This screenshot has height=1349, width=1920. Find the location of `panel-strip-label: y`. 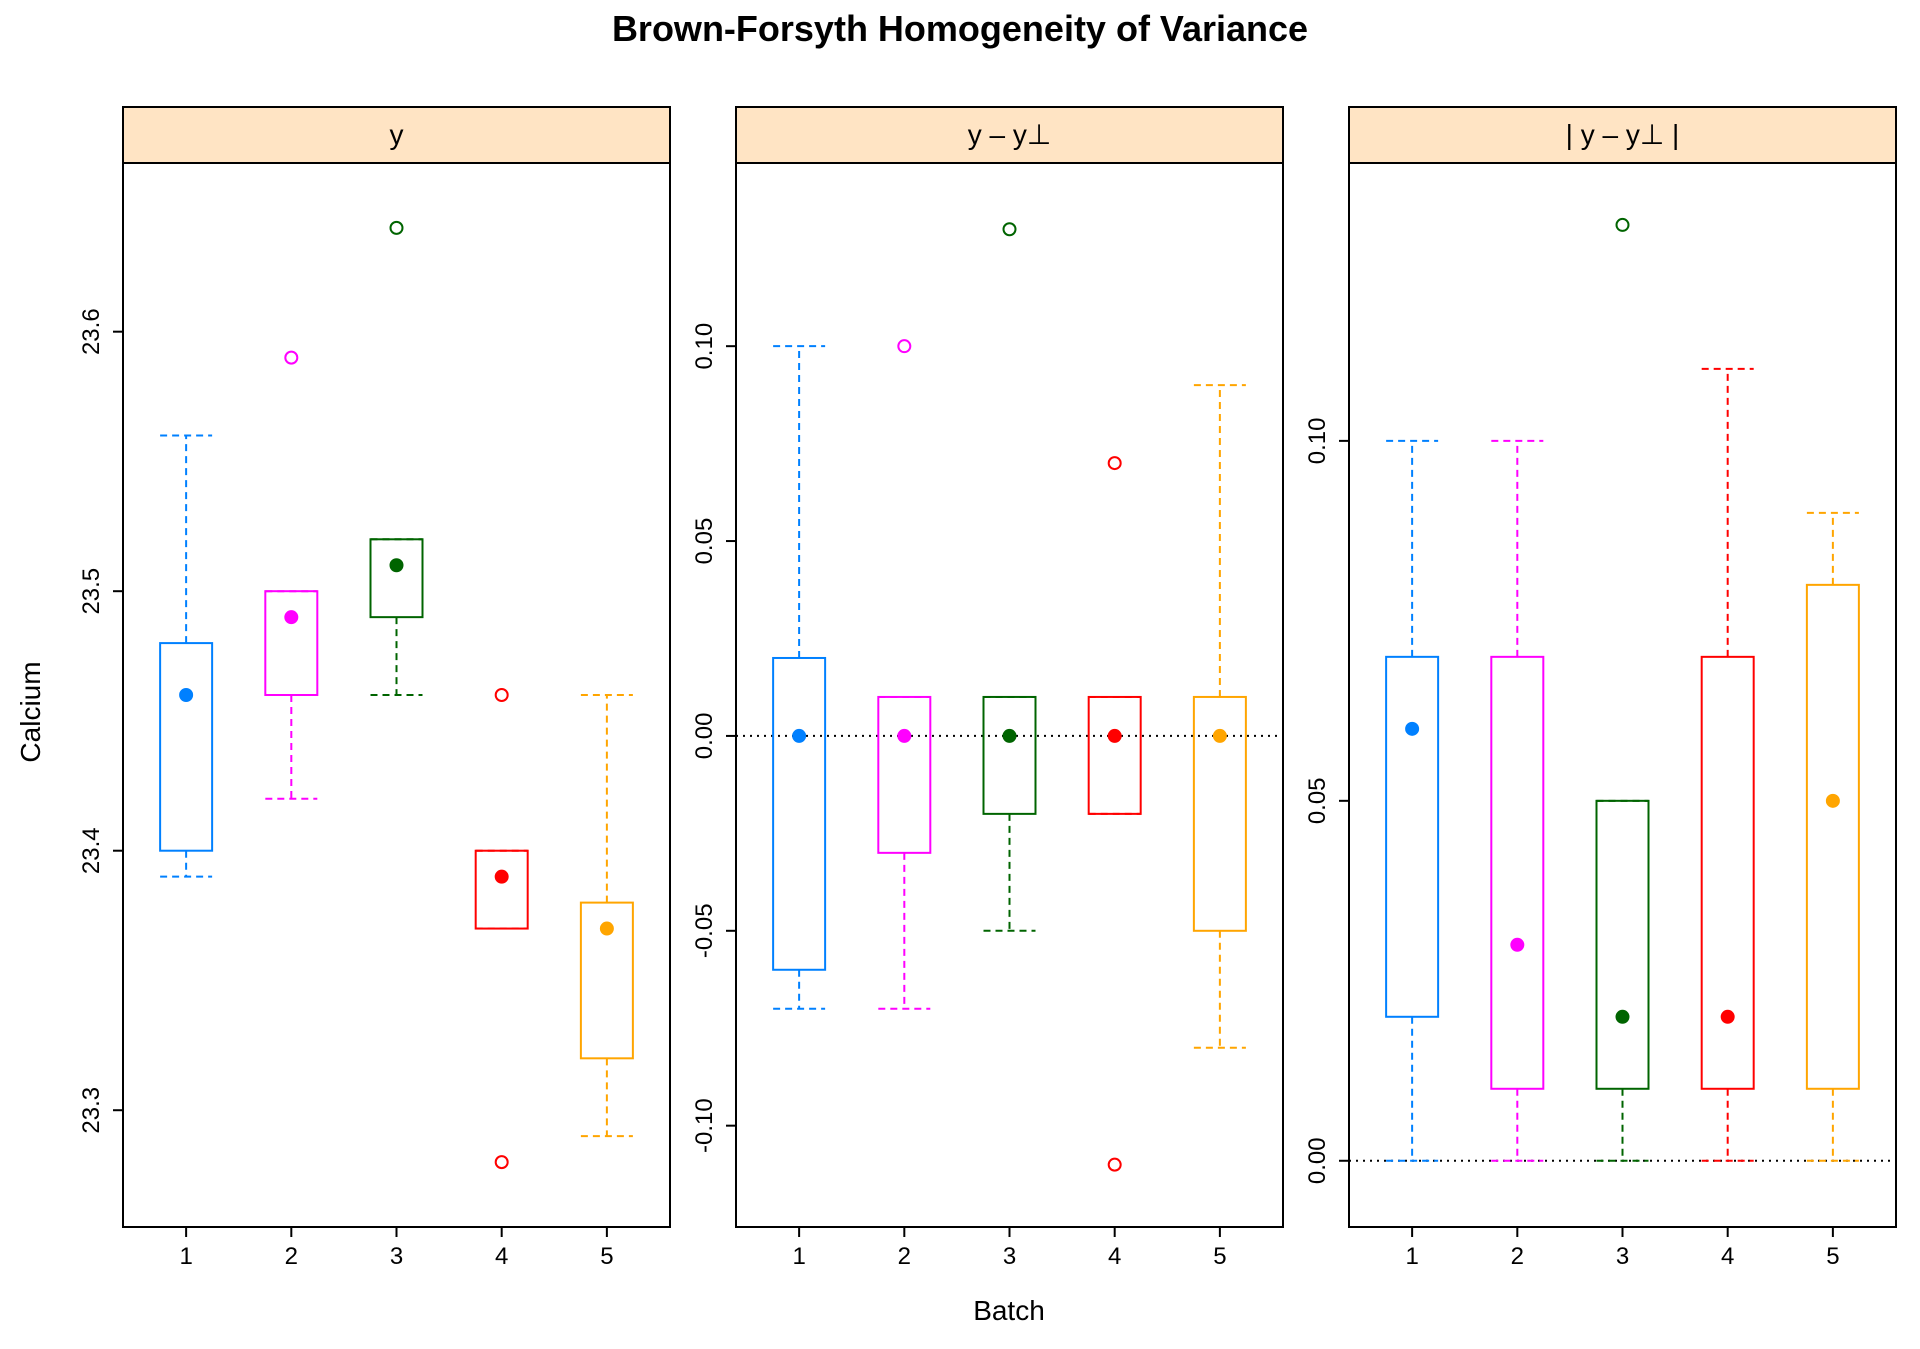

panel-strip-label: y is located at coordinates (397, 134).